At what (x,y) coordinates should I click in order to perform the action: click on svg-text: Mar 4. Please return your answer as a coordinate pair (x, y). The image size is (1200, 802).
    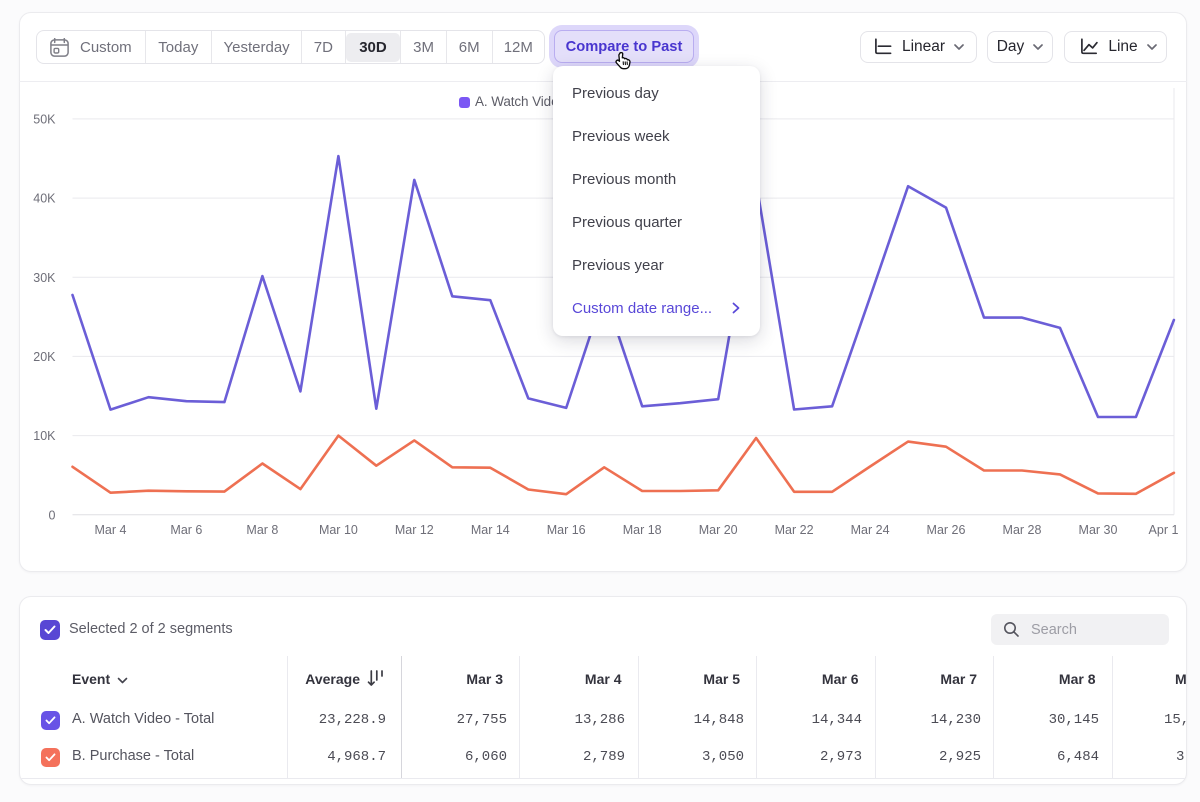
    Looking at the image, I should click on (111, 530).